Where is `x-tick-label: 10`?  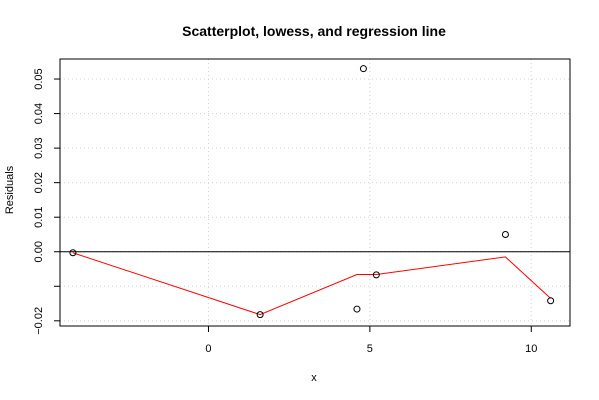
x-tick-label: 10 is located at coordinates (531, 349).